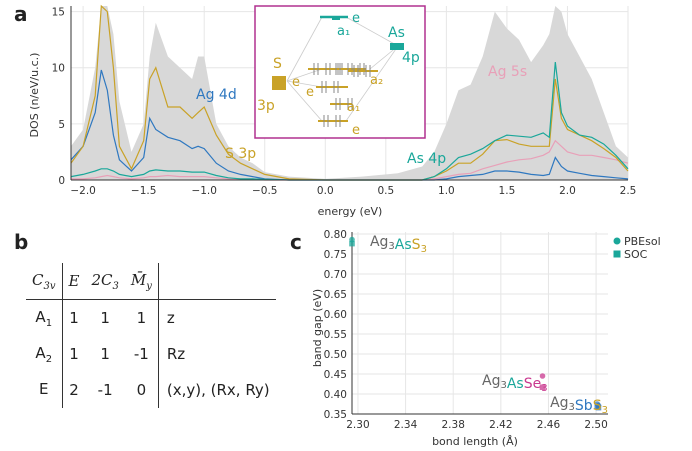 The image size is (692, 451). I want to click on inset-as-label: As, so click(396, 33).